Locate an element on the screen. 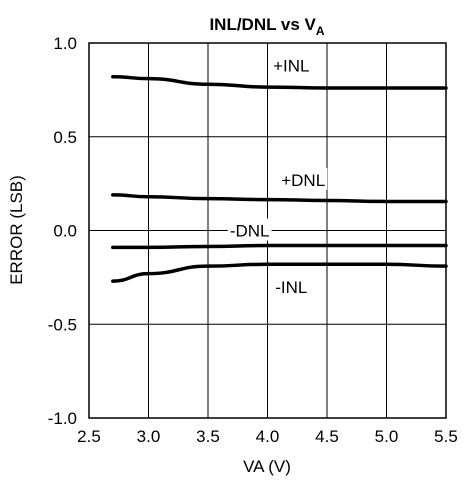  series-label-minus-inl: -INL is located at coordinates (291, 287).